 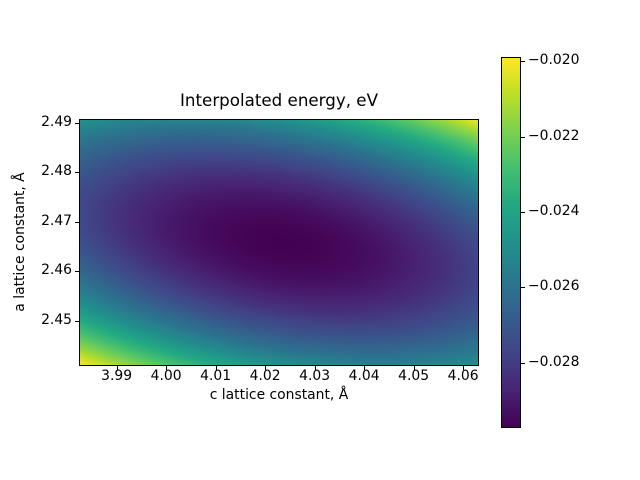 What do you see at coordinates (20, 242) in the screenshot?
I see `y-axis-label: a lattice constant, Å` at bounding box center [20, 242].